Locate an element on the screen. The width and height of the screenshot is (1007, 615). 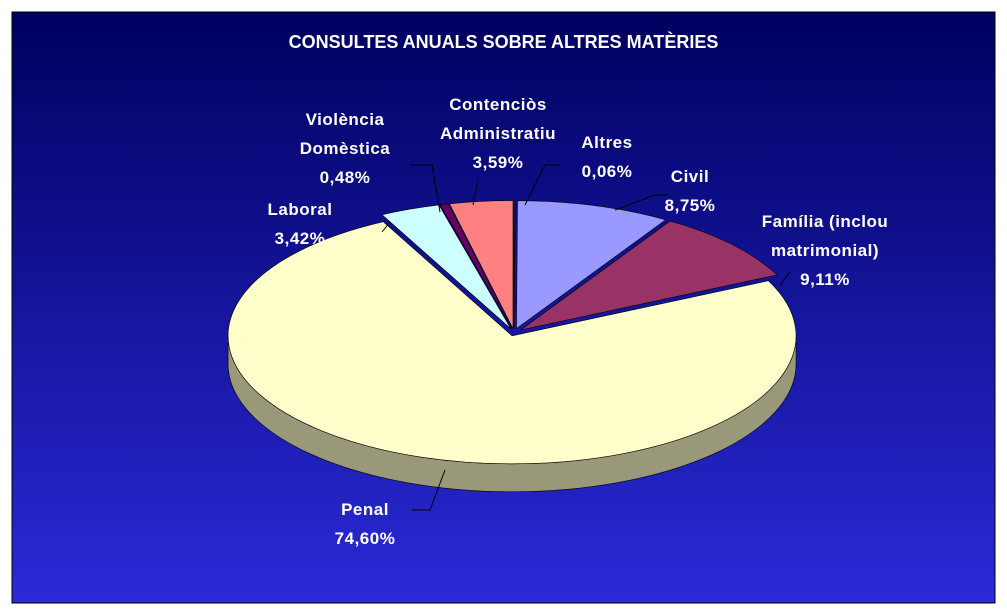
slice-label: Civil is located at coordinates (690, 176).